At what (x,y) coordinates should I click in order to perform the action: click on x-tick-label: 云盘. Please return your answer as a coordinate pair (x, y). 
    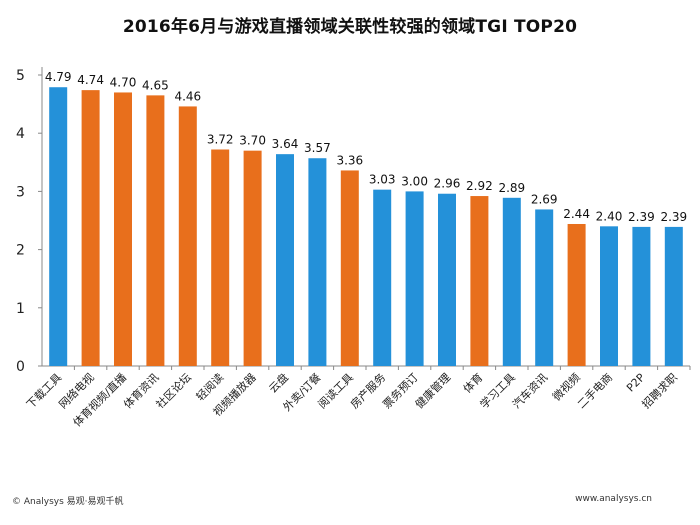
    Looking at the image, I should click on (278, 382).